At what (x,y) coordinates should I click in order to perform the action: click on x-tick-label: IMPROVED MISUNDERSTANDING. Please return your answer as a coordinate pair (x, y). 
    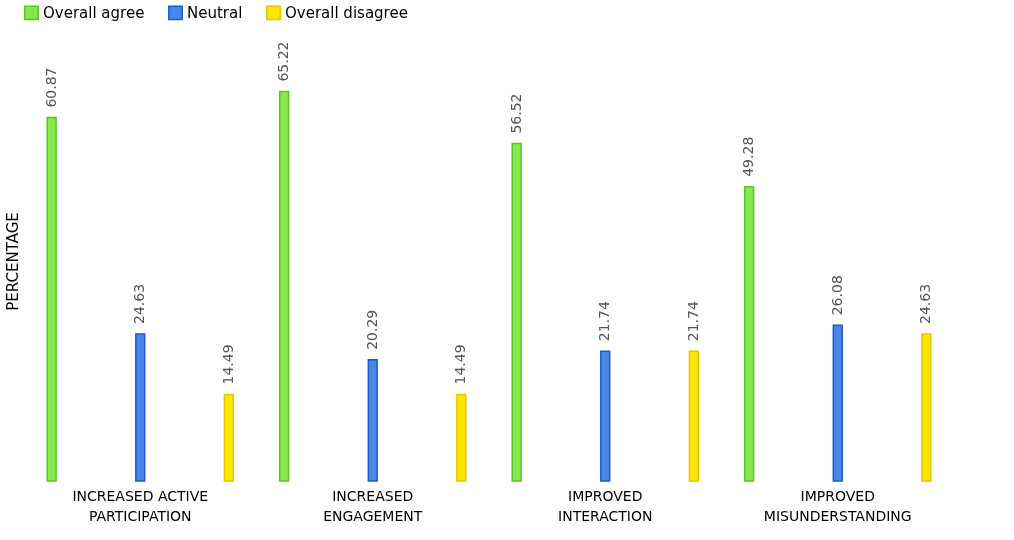
    Looking at the image, I should click on (837, 505).